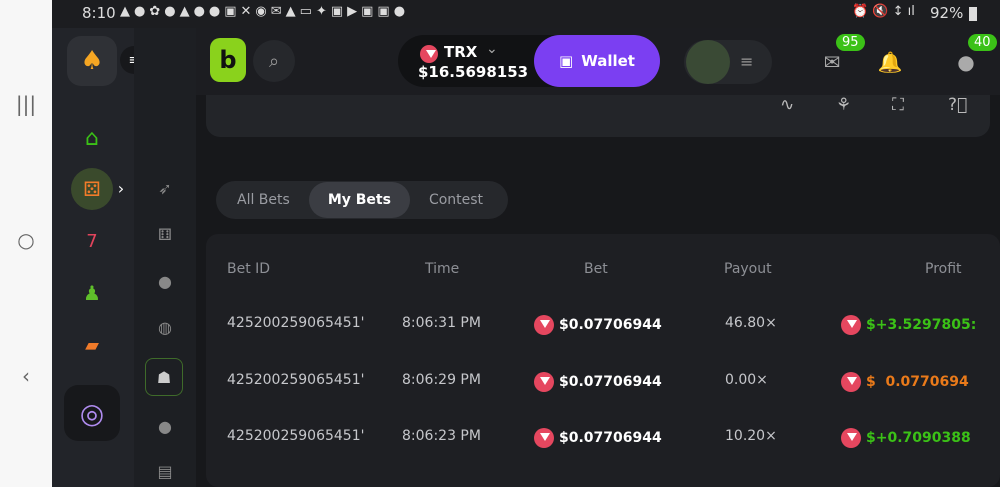 The image size is (1000, 487). I want to click on bc-game-logo: b, so click(228, 60).